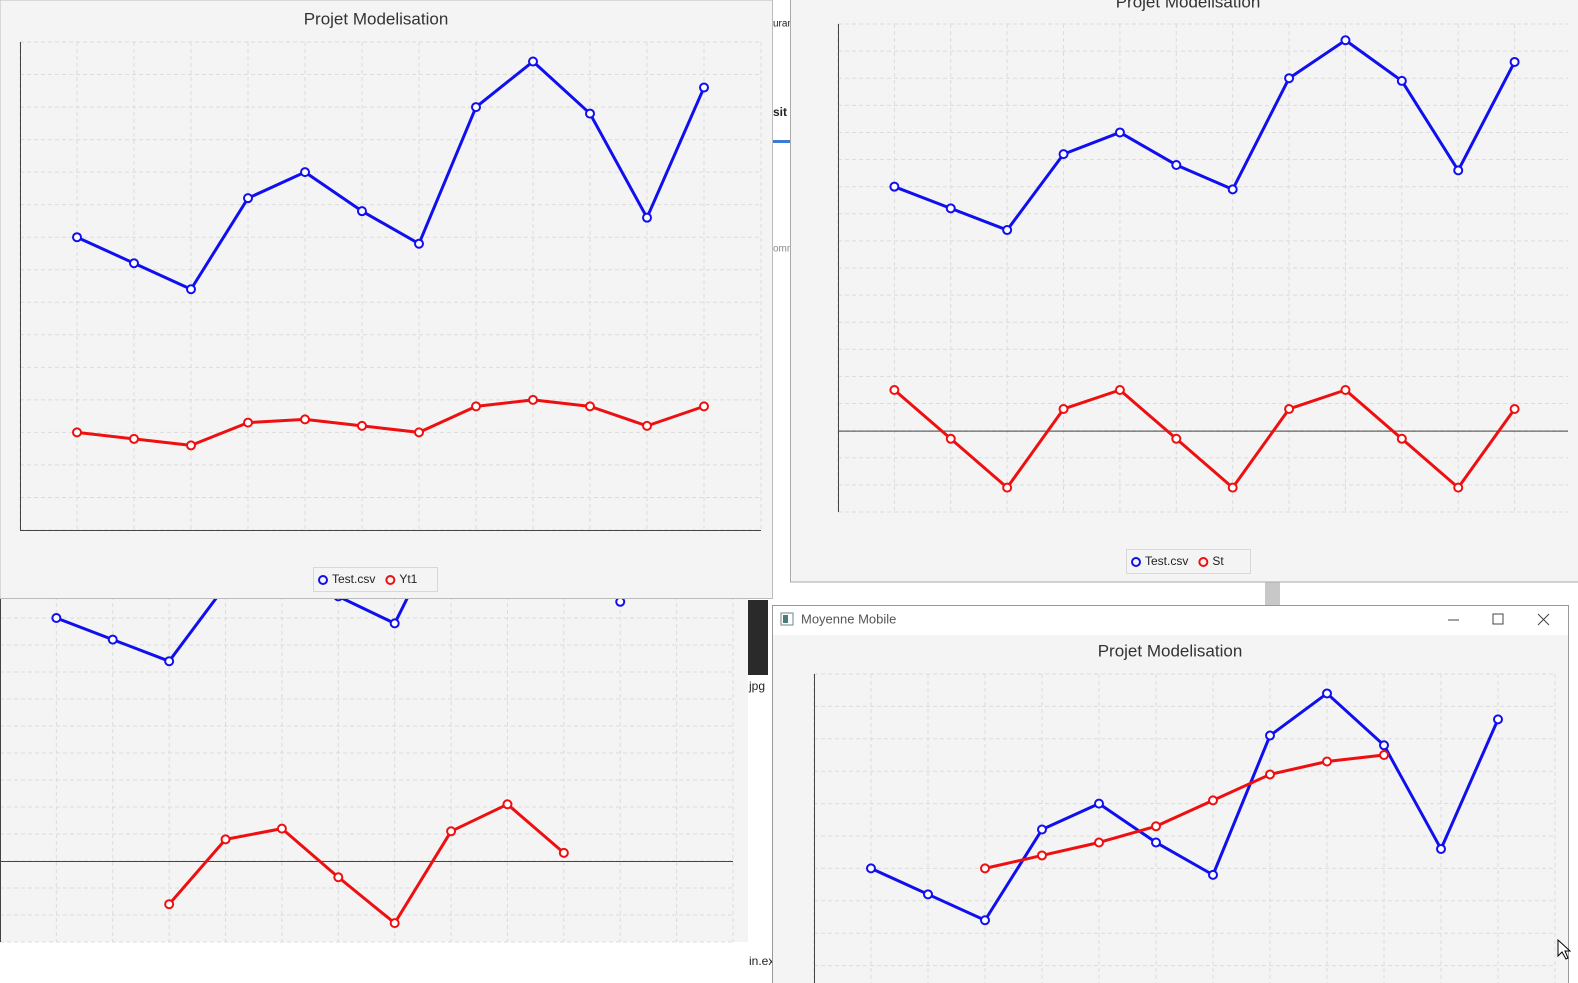  What do you see at coordinates (1498, 619) in the screenshot?
I see `maximize-button` at bounding box center [1498, 619].